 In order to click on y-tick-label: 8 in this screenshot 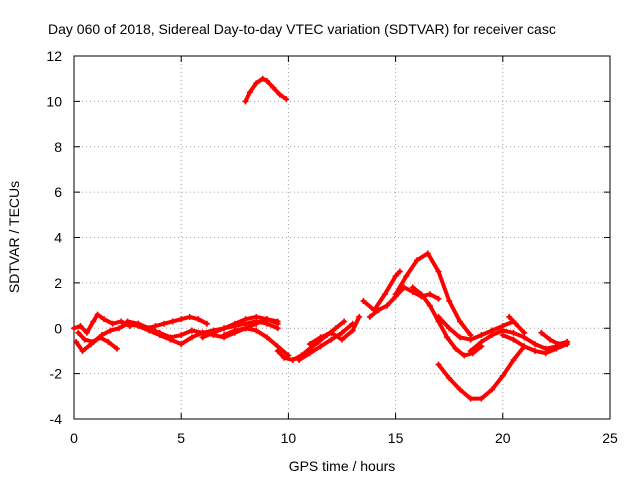, I will do `click(58, 147)`.